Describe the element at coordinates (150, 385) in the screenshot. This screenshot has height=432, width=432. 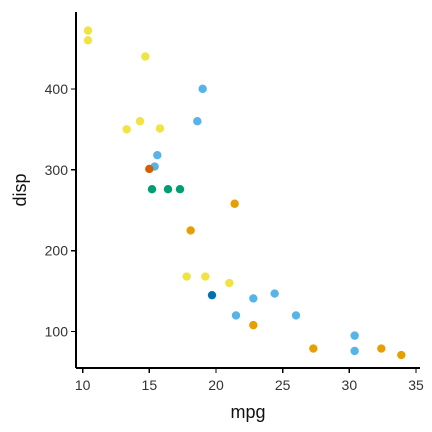
I see `x-tick-label: 15` at that location.